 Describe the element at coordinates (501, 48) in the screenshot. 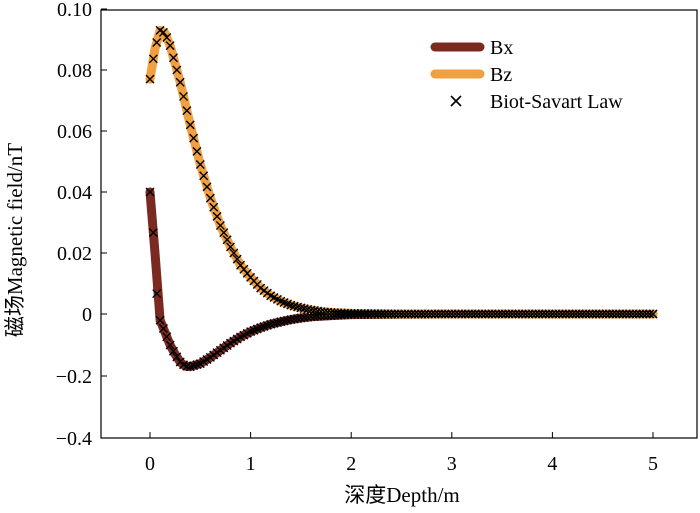

I see `legend-label-bx: Bx` at that location.